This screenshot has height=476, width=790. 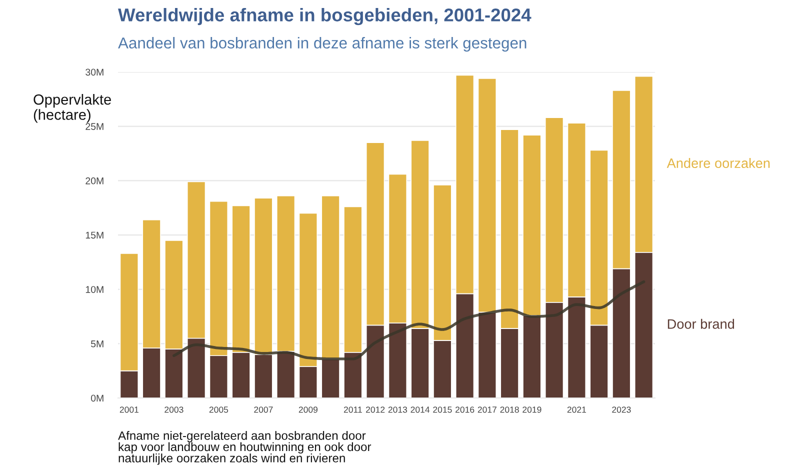 What do you see at coordinates (465, 409) in the screenshot?
I see `x-tick-label: 2016` at bounding box center [465, 409].